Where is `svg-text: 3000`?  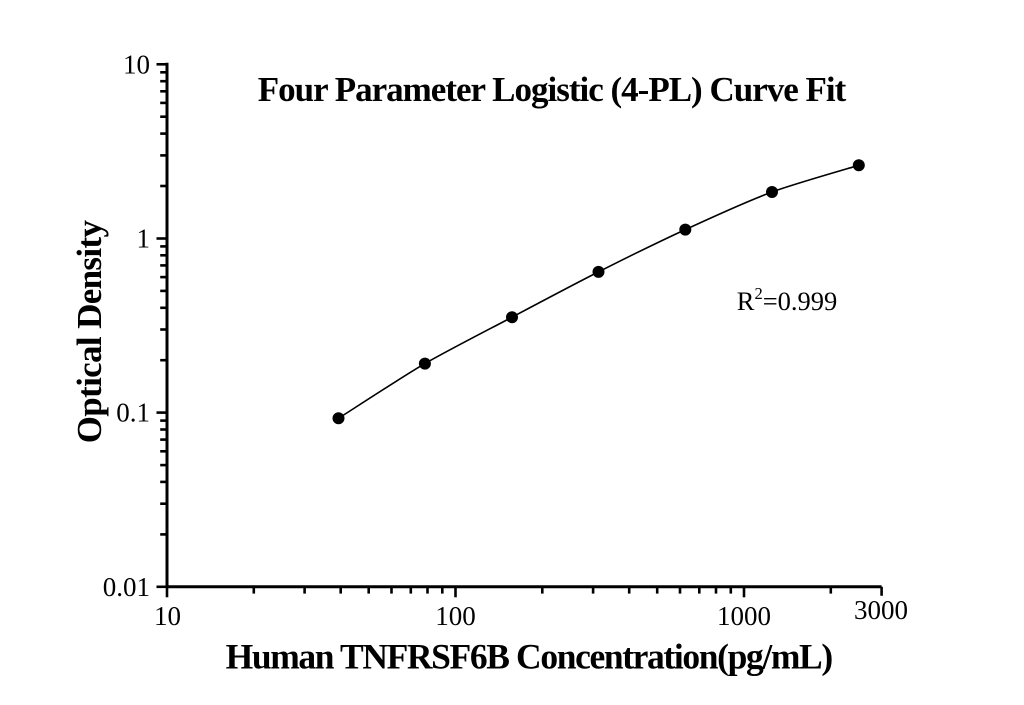
svg-text: 3000 is located at coordinates (881, 610).